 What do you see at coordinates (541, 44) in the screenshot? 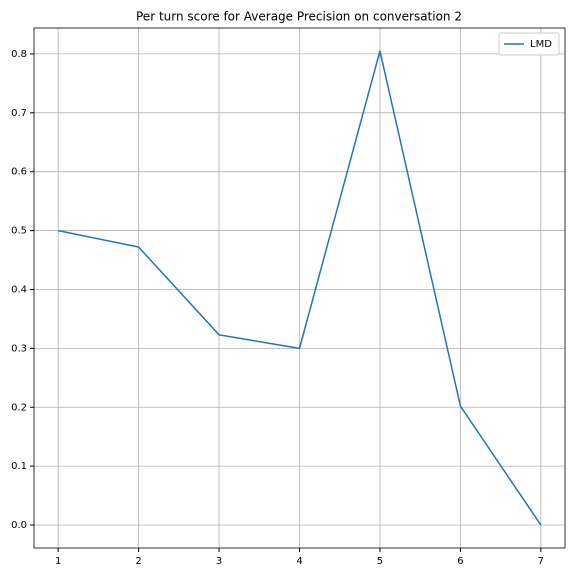
I see `legend-label: LMD` at bounding box center [541, 44].